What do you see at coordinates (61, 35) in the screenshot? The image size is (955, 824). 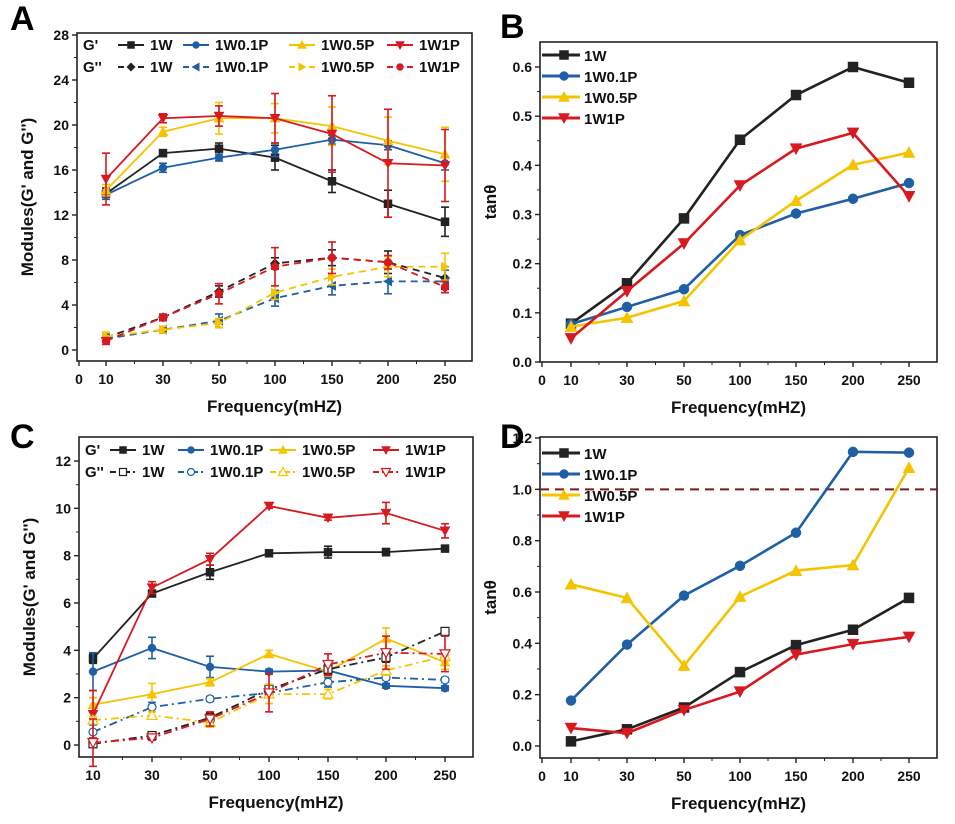 I see `y-tick-label: 28` at bounding box center [61, 35].